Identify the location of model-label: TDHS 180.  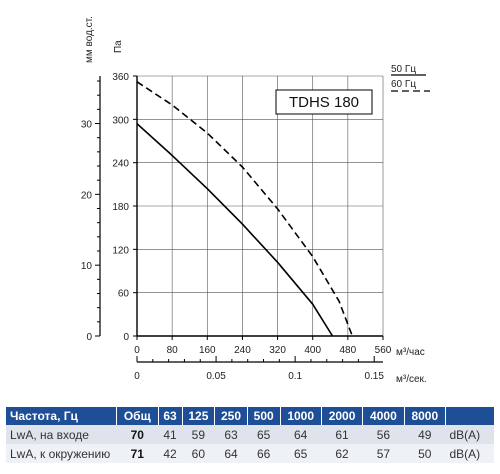
(324, 102).